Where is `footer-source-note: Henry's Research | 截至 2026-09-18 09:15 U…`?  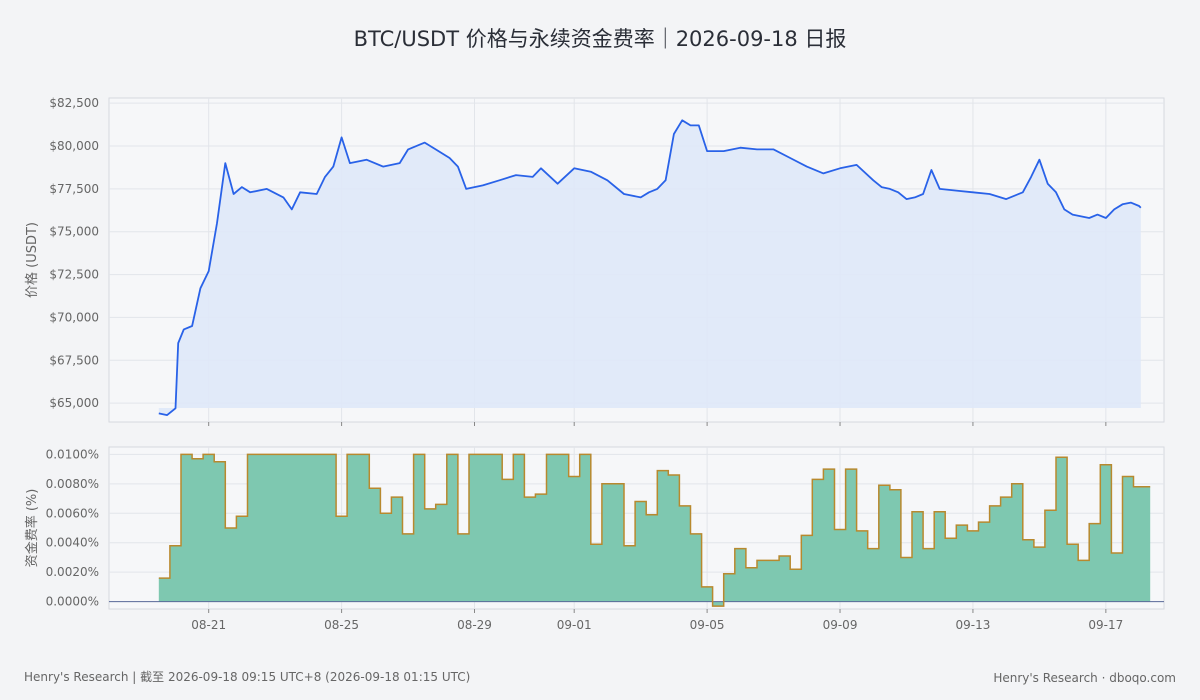
footer-source-note: Henry's Research | 截至 2026-09-18 09:15 U… is located at coordinates (247, 677).